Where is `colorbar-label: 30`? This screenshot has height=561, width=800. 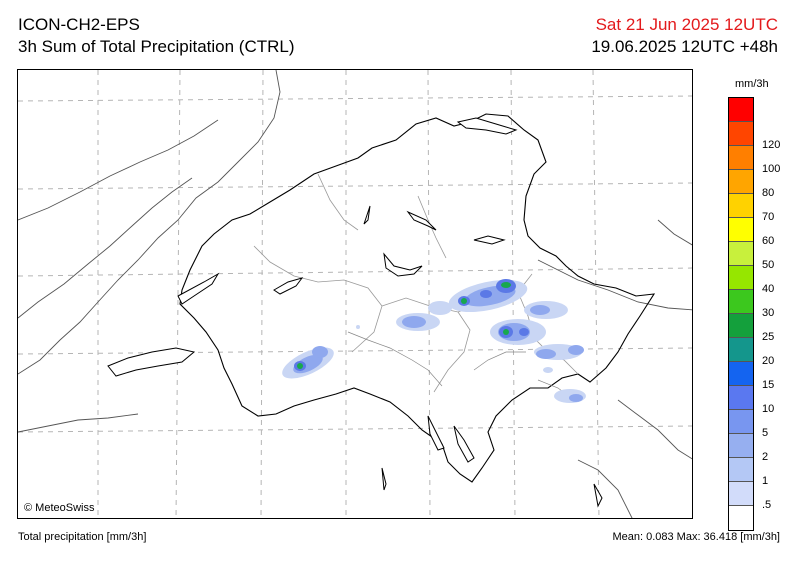 colorbar-label: 30 is located at coordinates (768, 313).